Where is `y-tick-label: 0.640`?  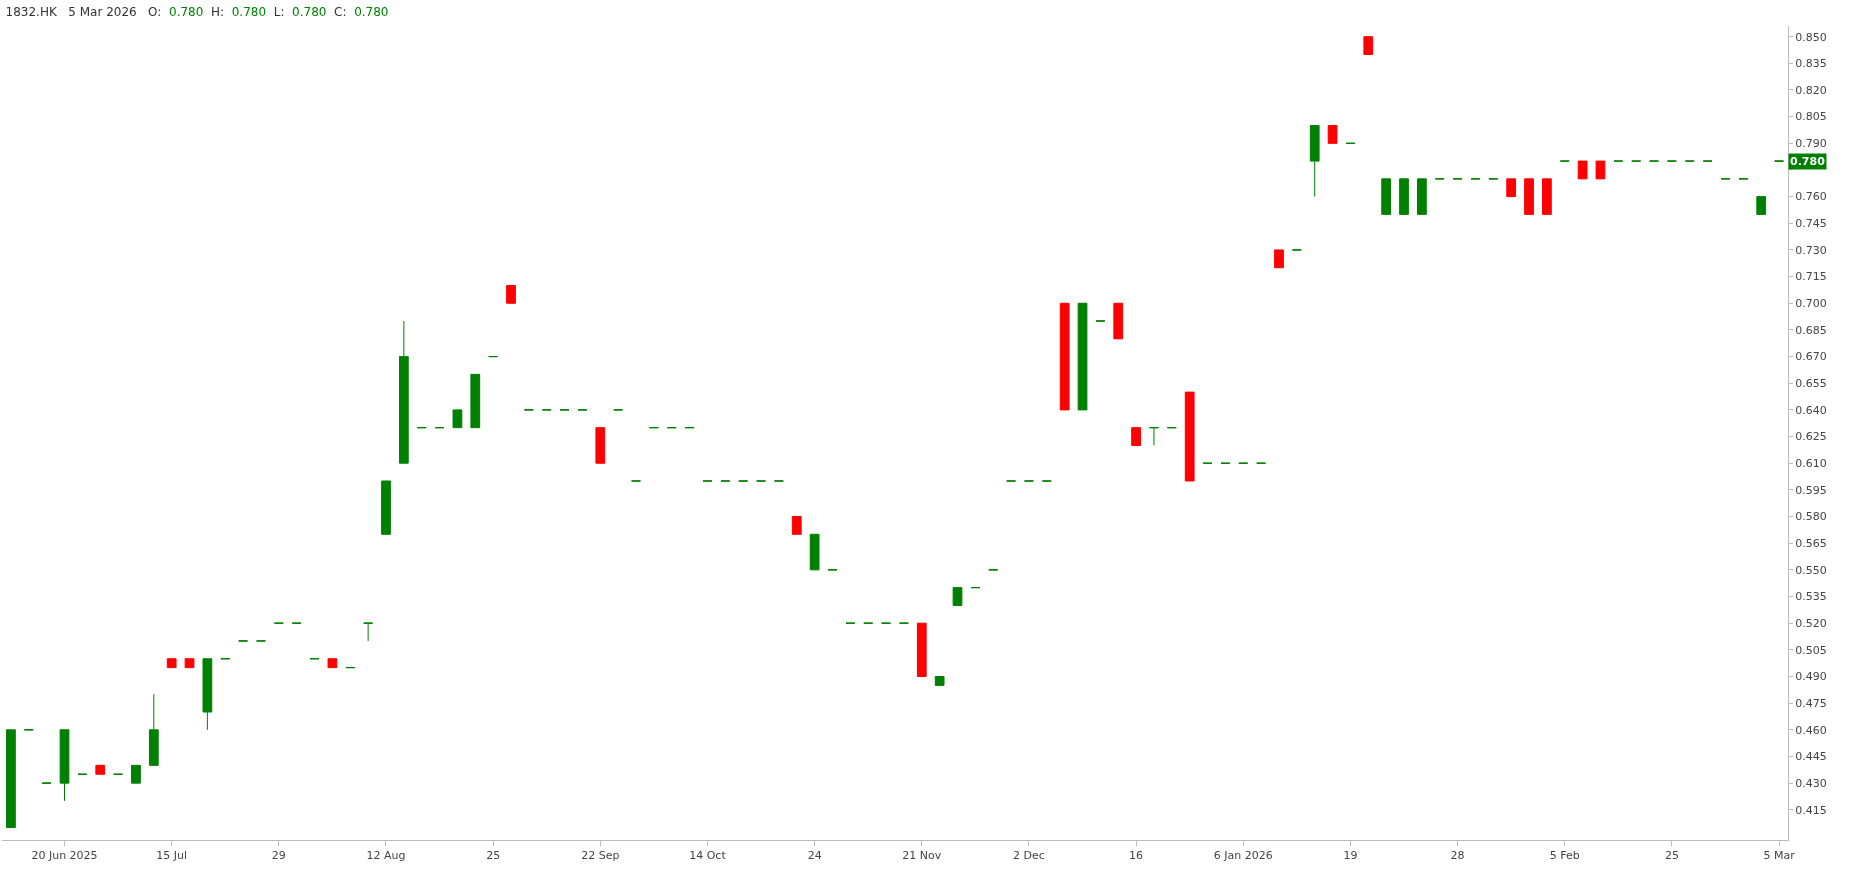 y-tick-label: 0.640 is located at coordinates (1811, 410).